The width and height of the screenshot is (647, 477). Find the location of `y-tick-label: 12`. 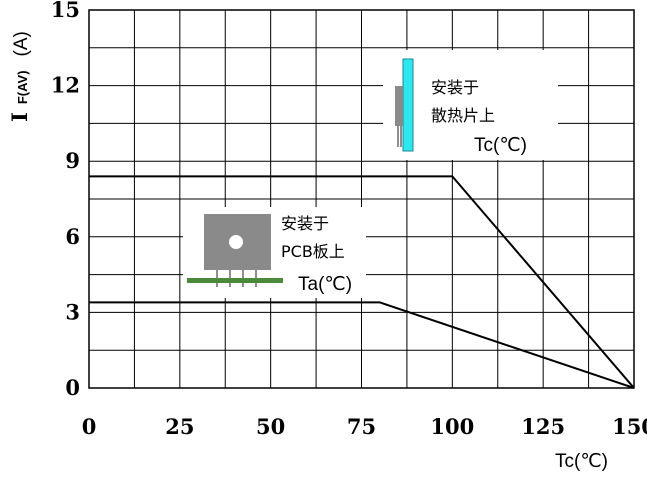

y-tick-label: 12 is located at coordinates (65, 85).